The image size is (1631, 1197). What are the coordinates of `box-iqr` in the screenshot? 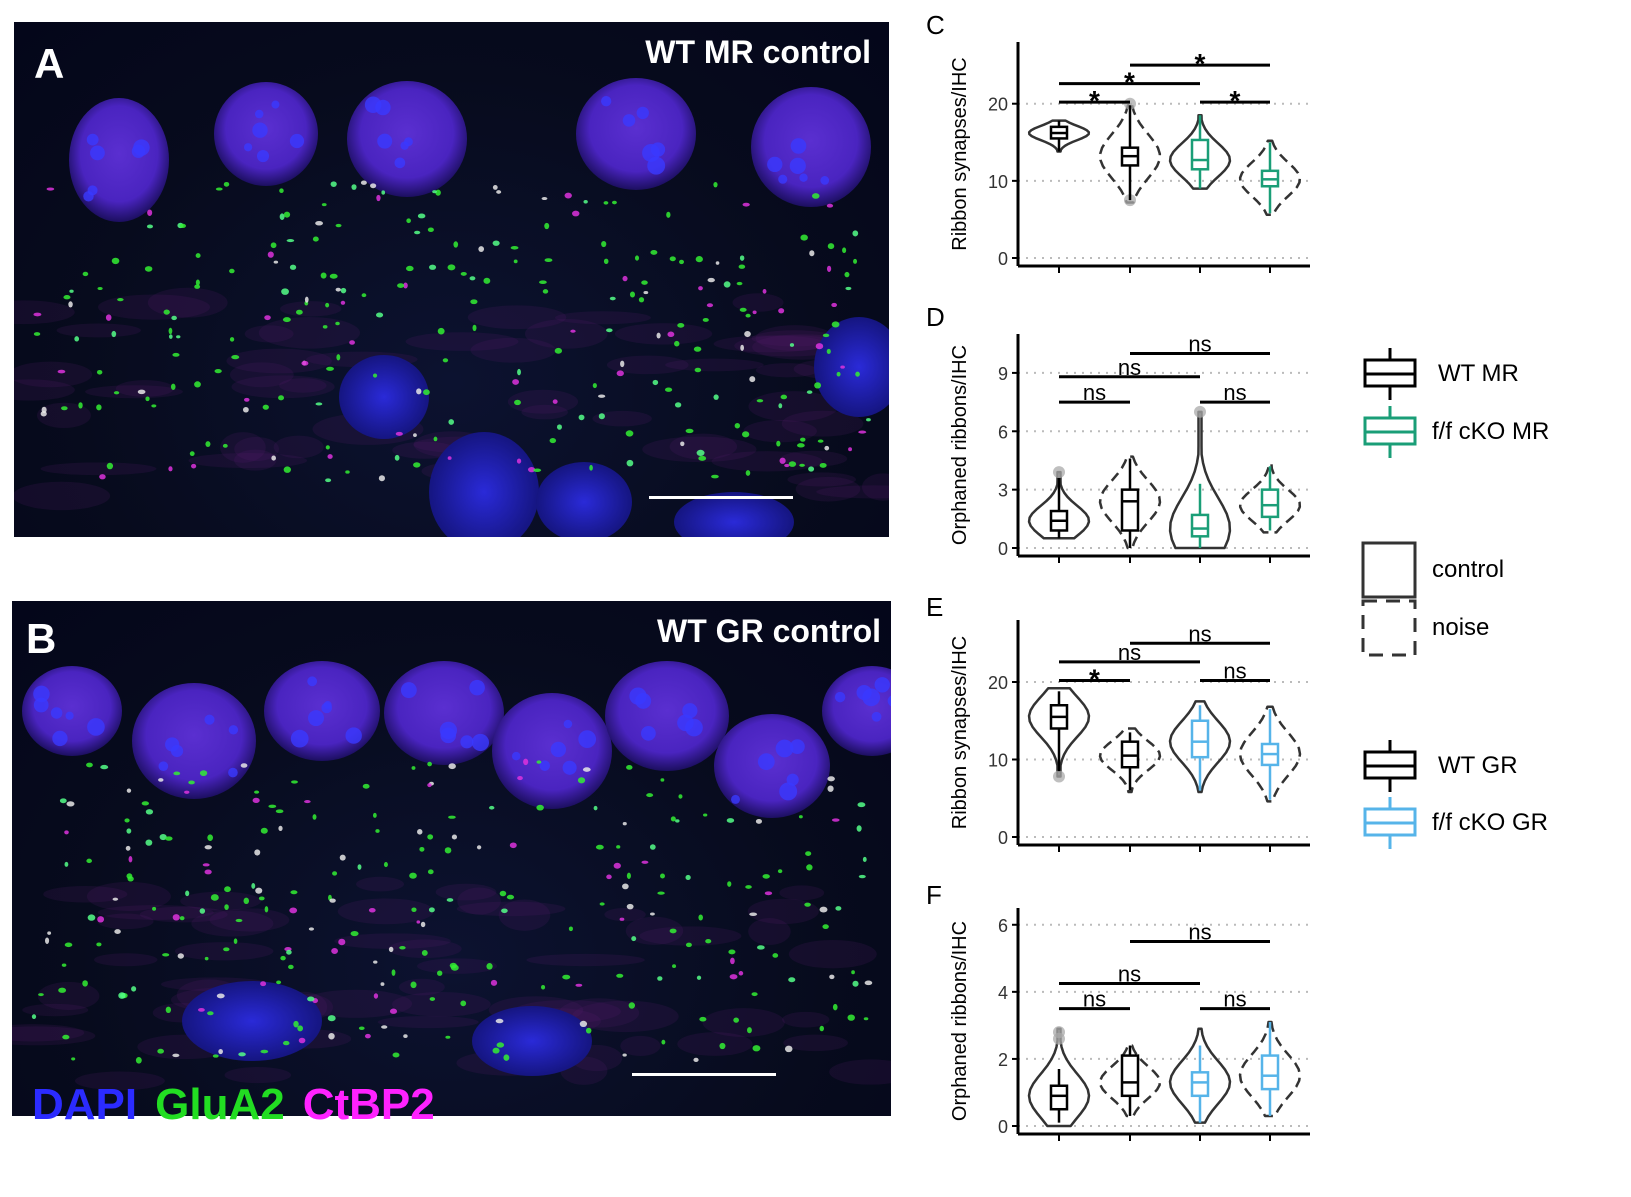 It's located at (1200, 739).